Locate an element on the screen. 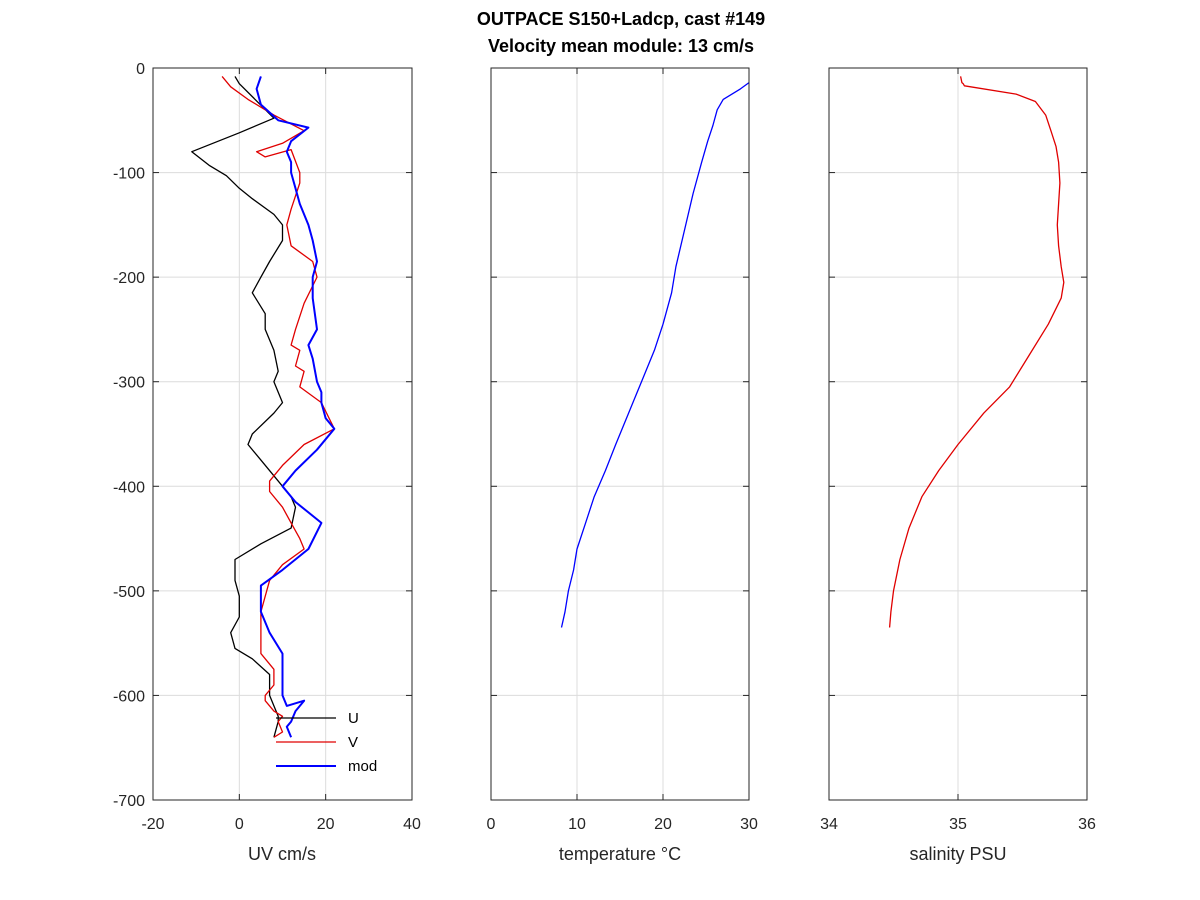 The width and height of the screenshot is (1200, 900). velocity-series-v is located at coordinates (278, 406).